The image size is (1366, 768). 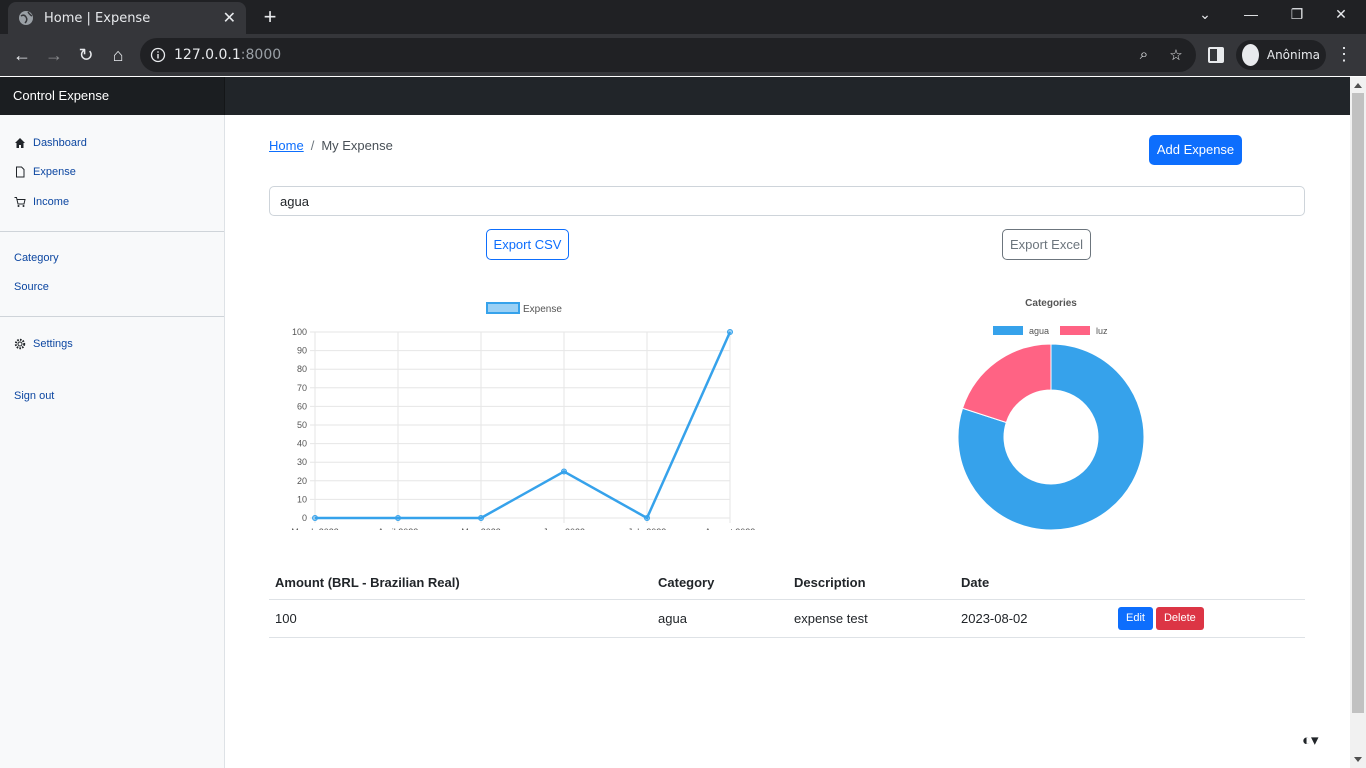 What do you see at coordinates (304, 518) in the screenshot?
I see `y-tick-label: 0` at bounding box center [304, 518].